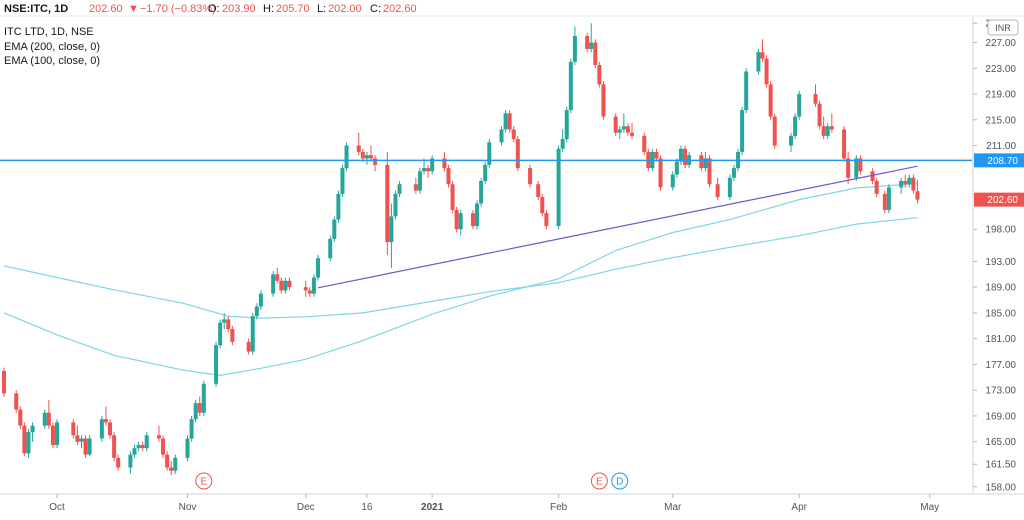 The width and height of the screenshot is (1024, 520). What do you see at coordinates (617, 227) in the screenshot?
I see `trendline` at bounding box center [617, 227].